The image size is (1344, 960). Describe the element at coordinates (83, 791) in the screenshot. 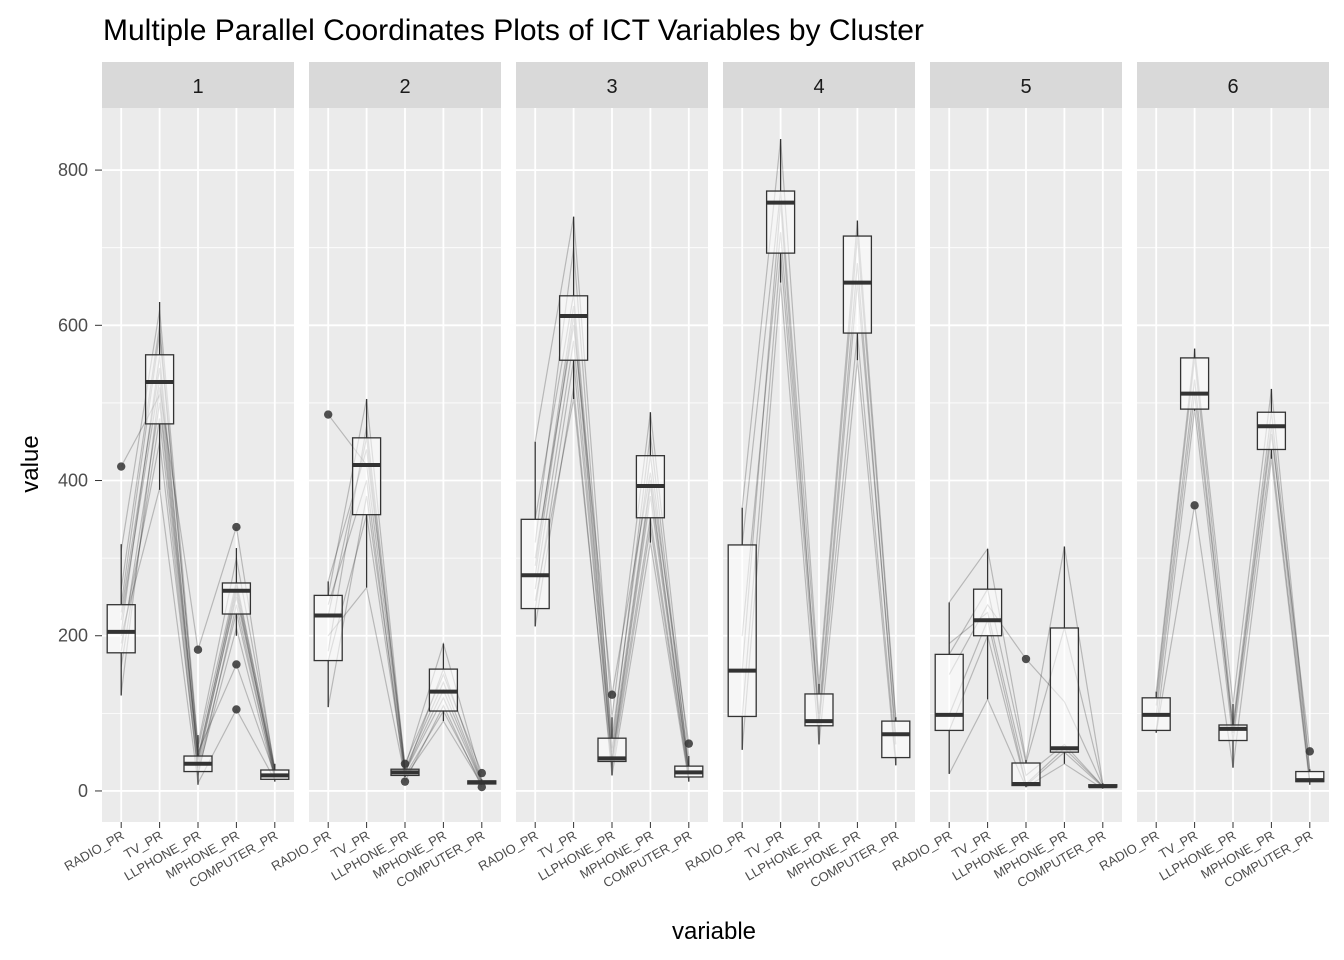

I see `y-tick-label: 0` at that location.